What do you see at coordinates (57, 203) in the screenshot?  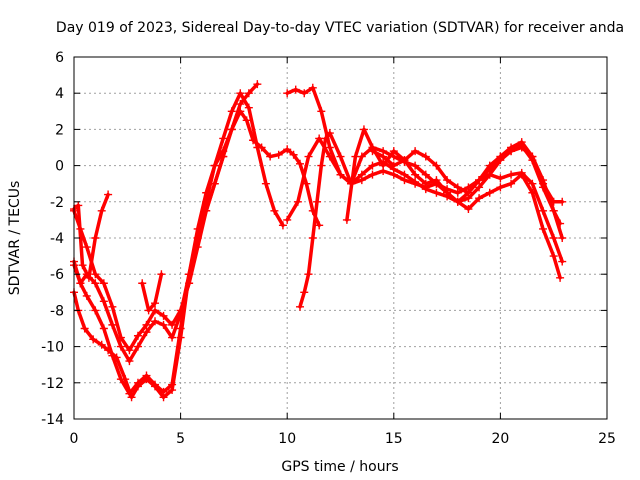 I see `y-tick-label: -2` at bounding box center [57, 203].